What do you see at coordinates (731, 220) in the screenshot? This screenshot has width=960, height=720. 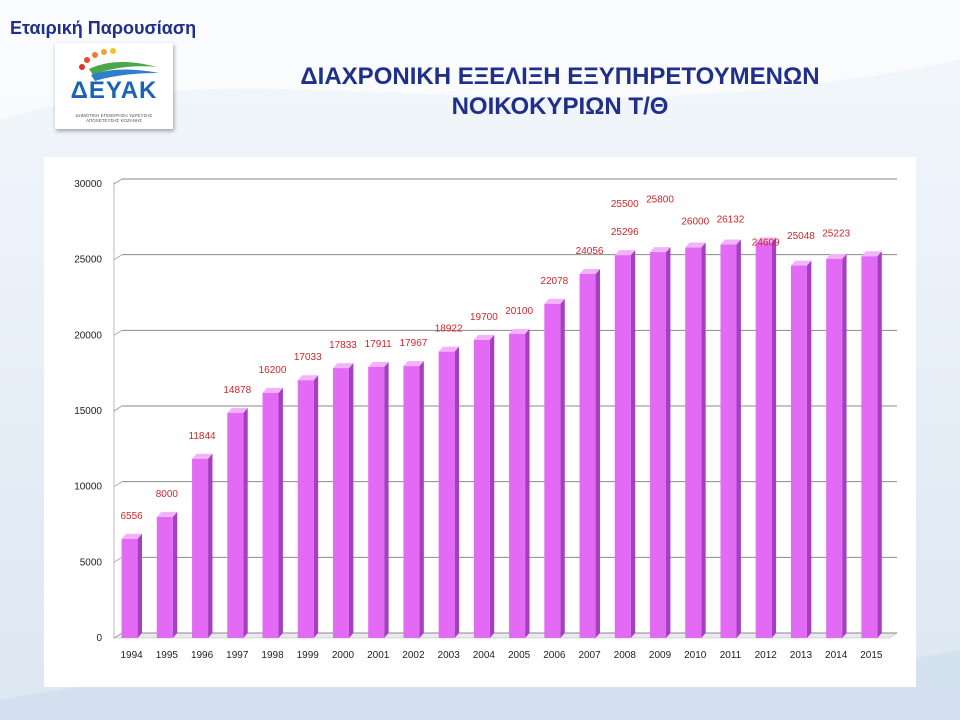 I see `data-label: 26132` at bounding box center [731, 220].